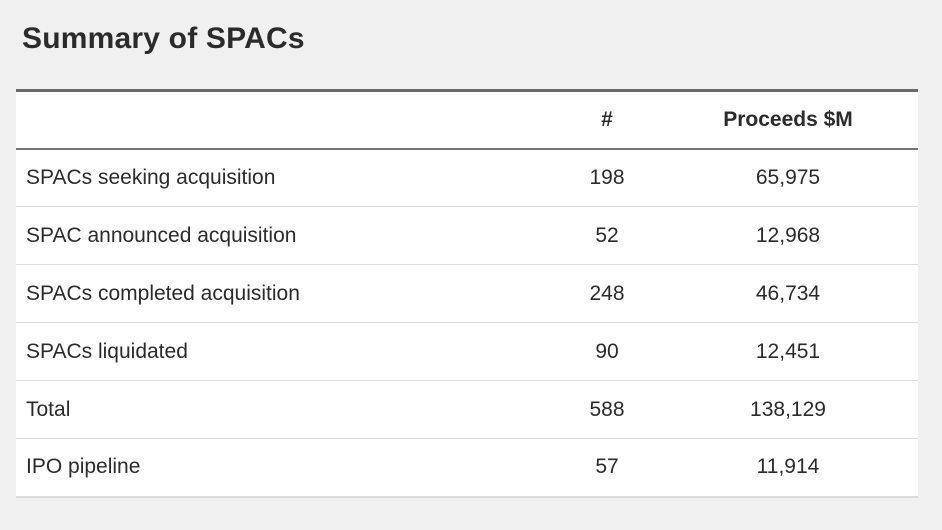 This screenshot has height=530, width=942. I want to click on row-count-cell: 198, so click(607, 177).